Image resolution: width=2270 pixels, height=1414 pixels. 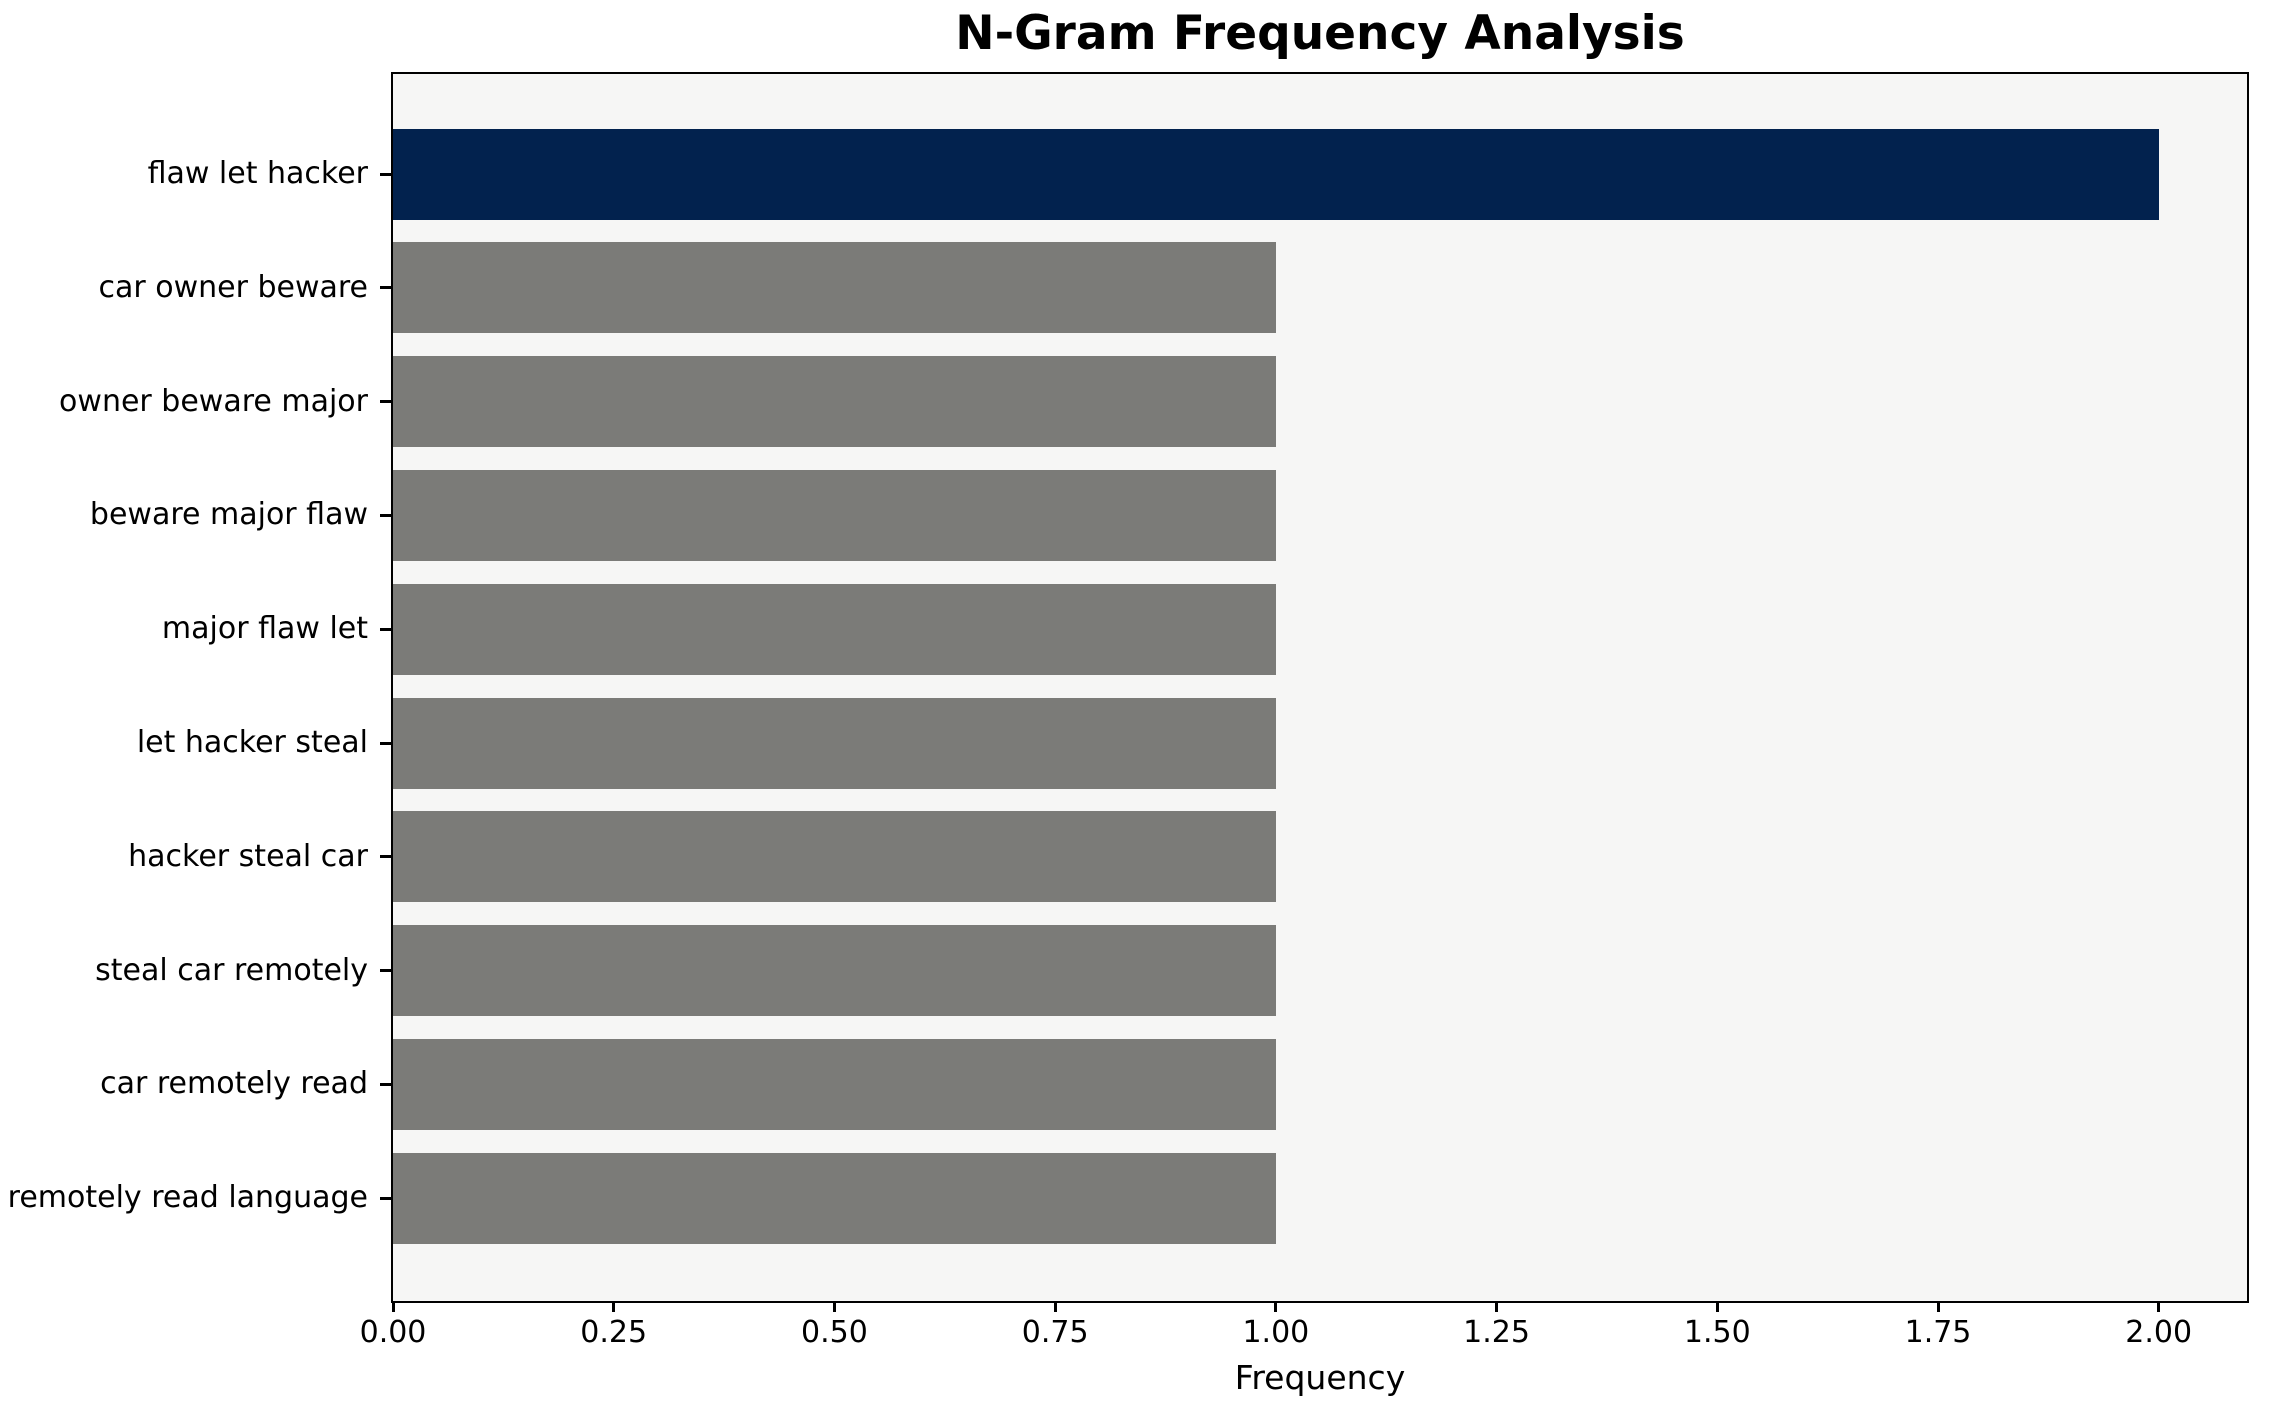 What do you see at coordinates (393, 1332) in the screenshot?
I see `x-tick-label: 0.00` at bounding box center [393, 1332].